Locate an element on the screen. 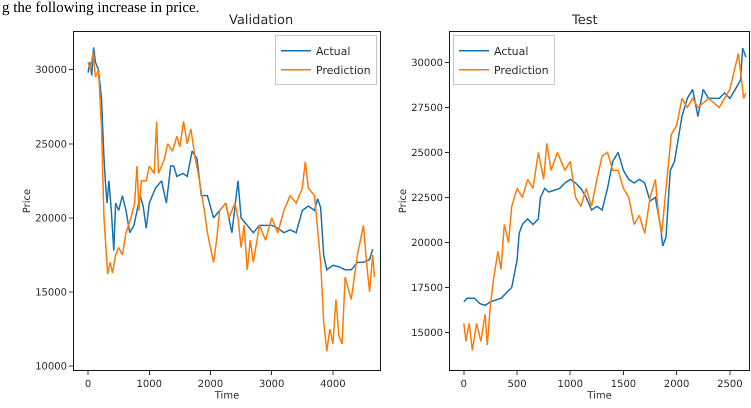 The width and height of the screenshot is (751, 408). x-tick-label: 4000 is located at coordinates (333, 384).